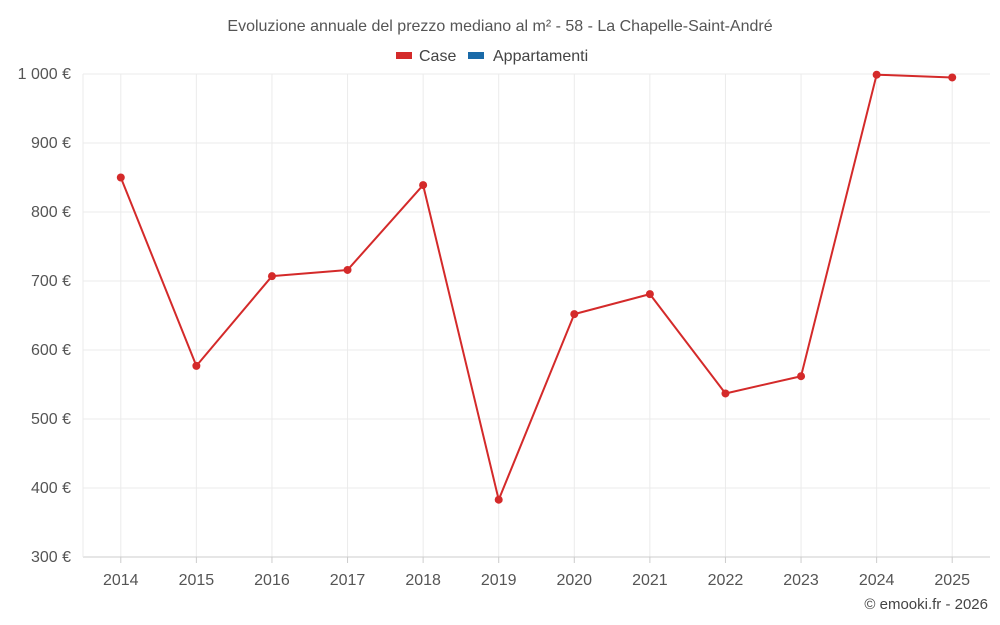  I want to click on x-tick-label: 2023, so click(801, 580).